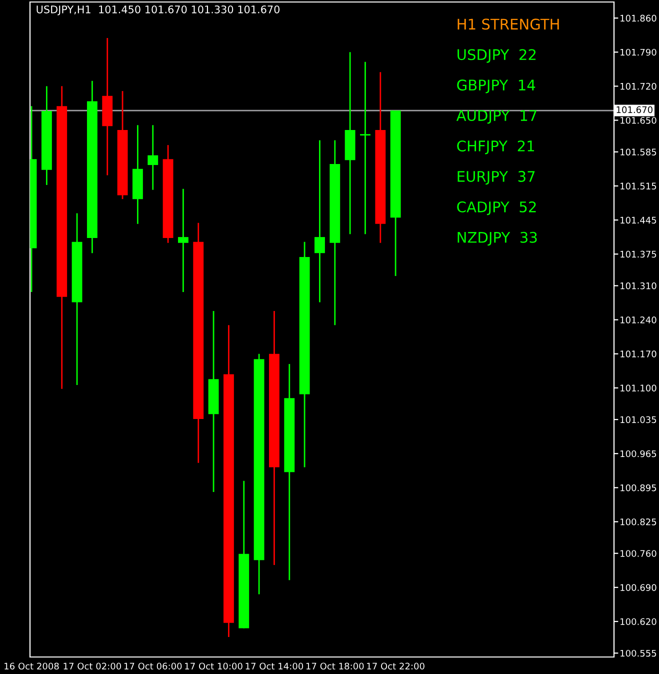 The height and width of the screenshot is (674, 659). I want to click on x-tick-label: 16 Oct 2008, so click(31, 666).